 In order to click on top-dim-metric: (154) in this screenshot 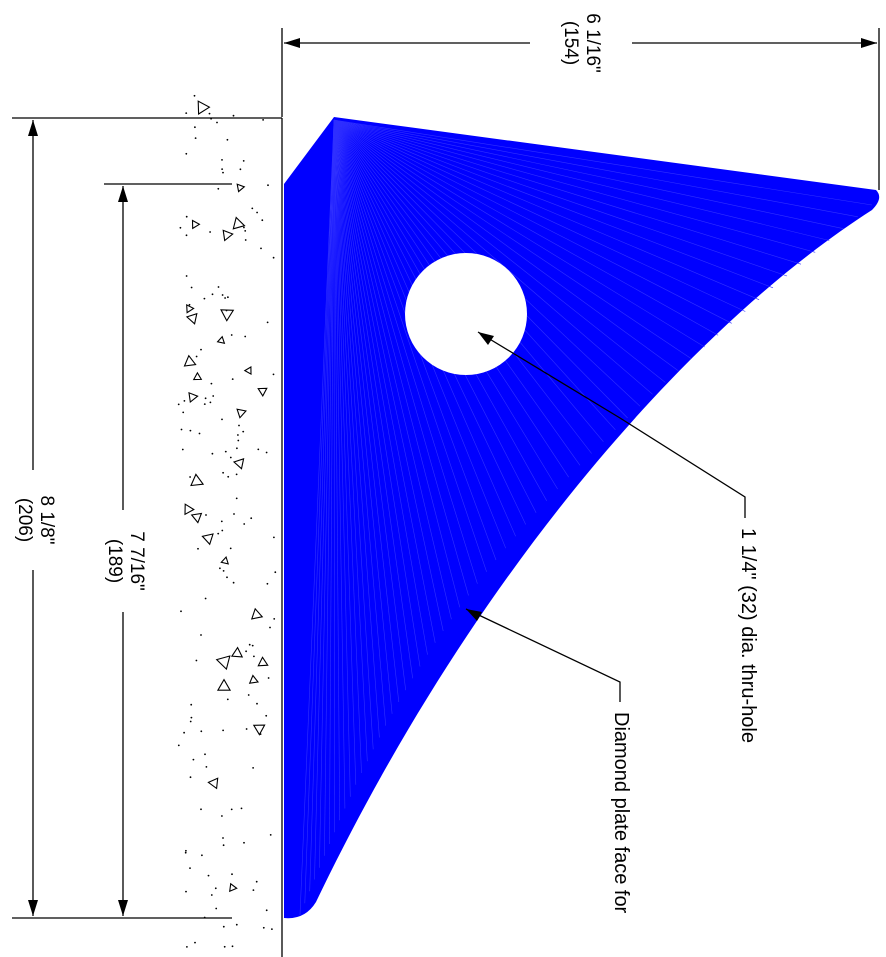, I will do `click(570, 43)`.